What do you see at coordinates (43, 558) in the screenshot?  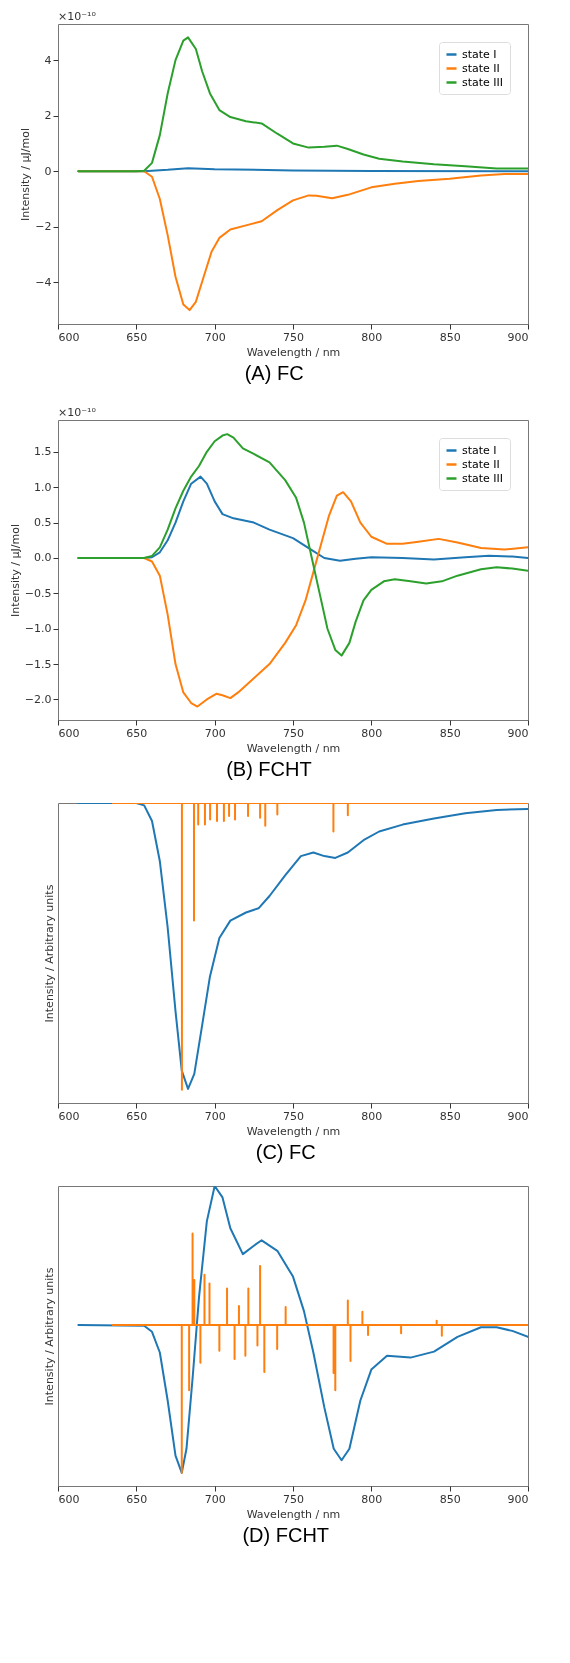 I see `y-tick-label: 0.0` at bounding box center [43, 558].